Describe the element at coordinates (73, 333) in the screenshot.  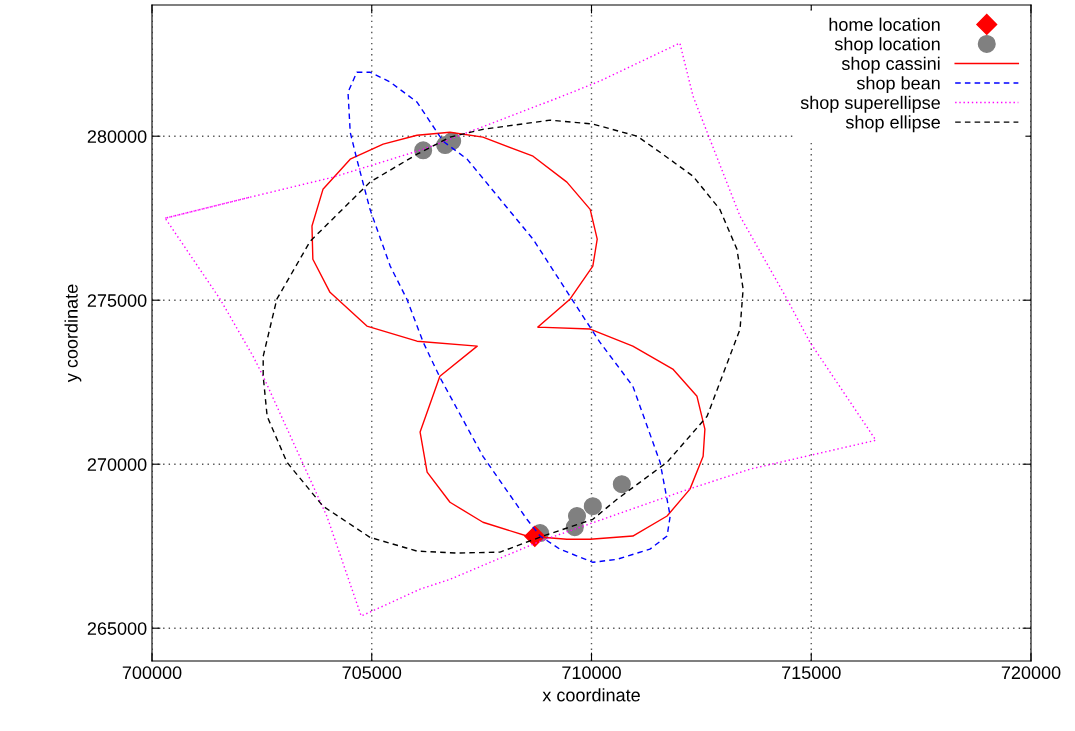
I see `y-axis-title: y coordinate` at that location.